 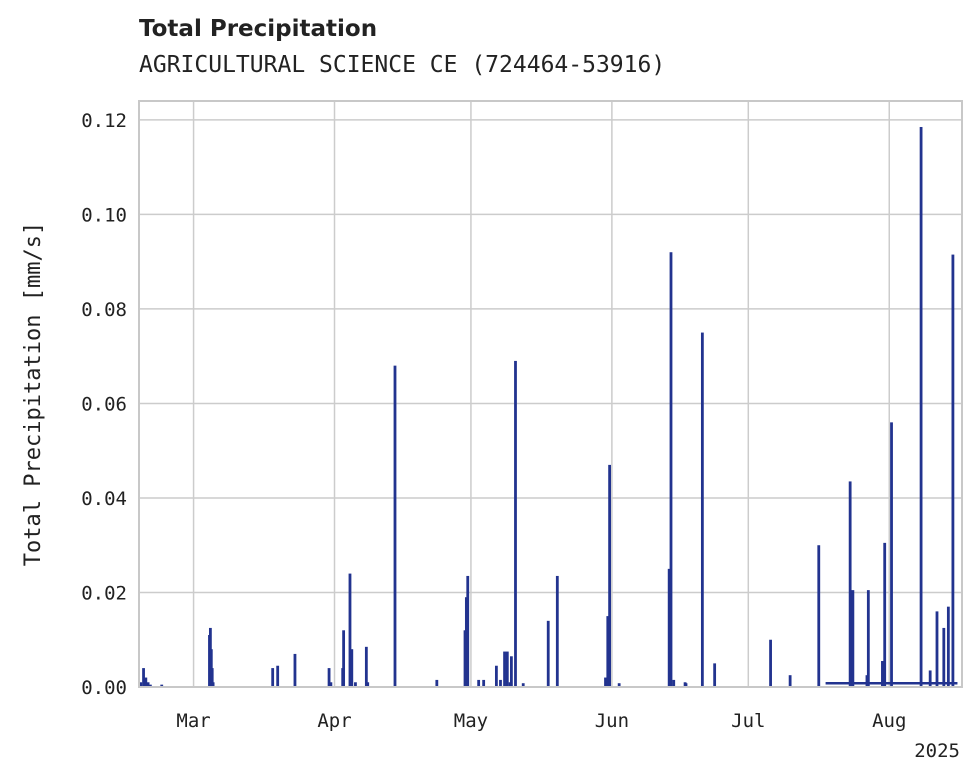 I want to click on x-tick-label: Jun, so click(x=612, y=721).